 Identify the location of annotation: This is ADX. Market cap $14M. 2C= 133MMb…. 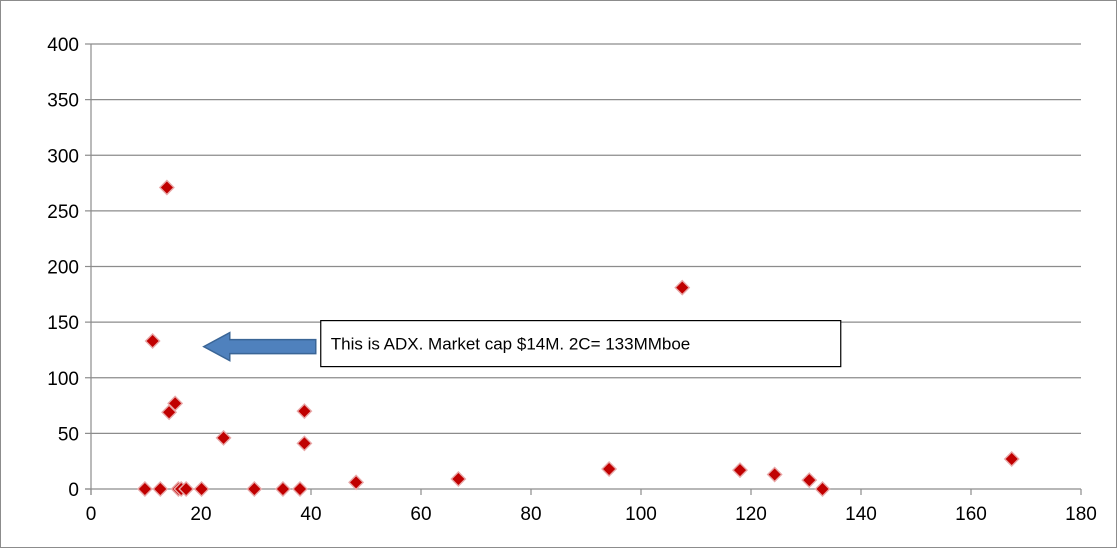
(522, 344).